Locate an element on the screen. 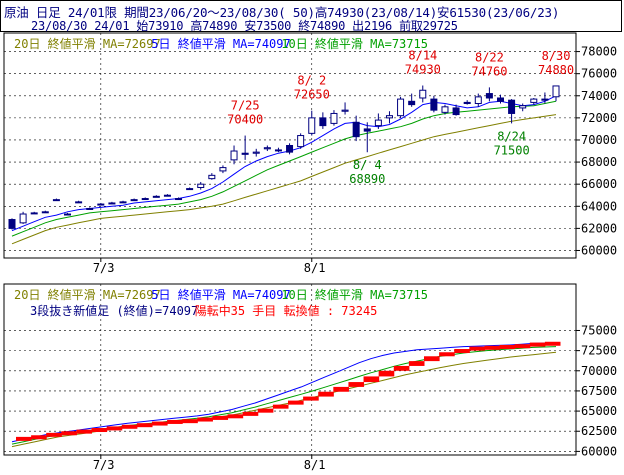 The height and width of the screenshot is (475, 624). candle-ytick-label: 74000 is located at coordinates (599, 96).